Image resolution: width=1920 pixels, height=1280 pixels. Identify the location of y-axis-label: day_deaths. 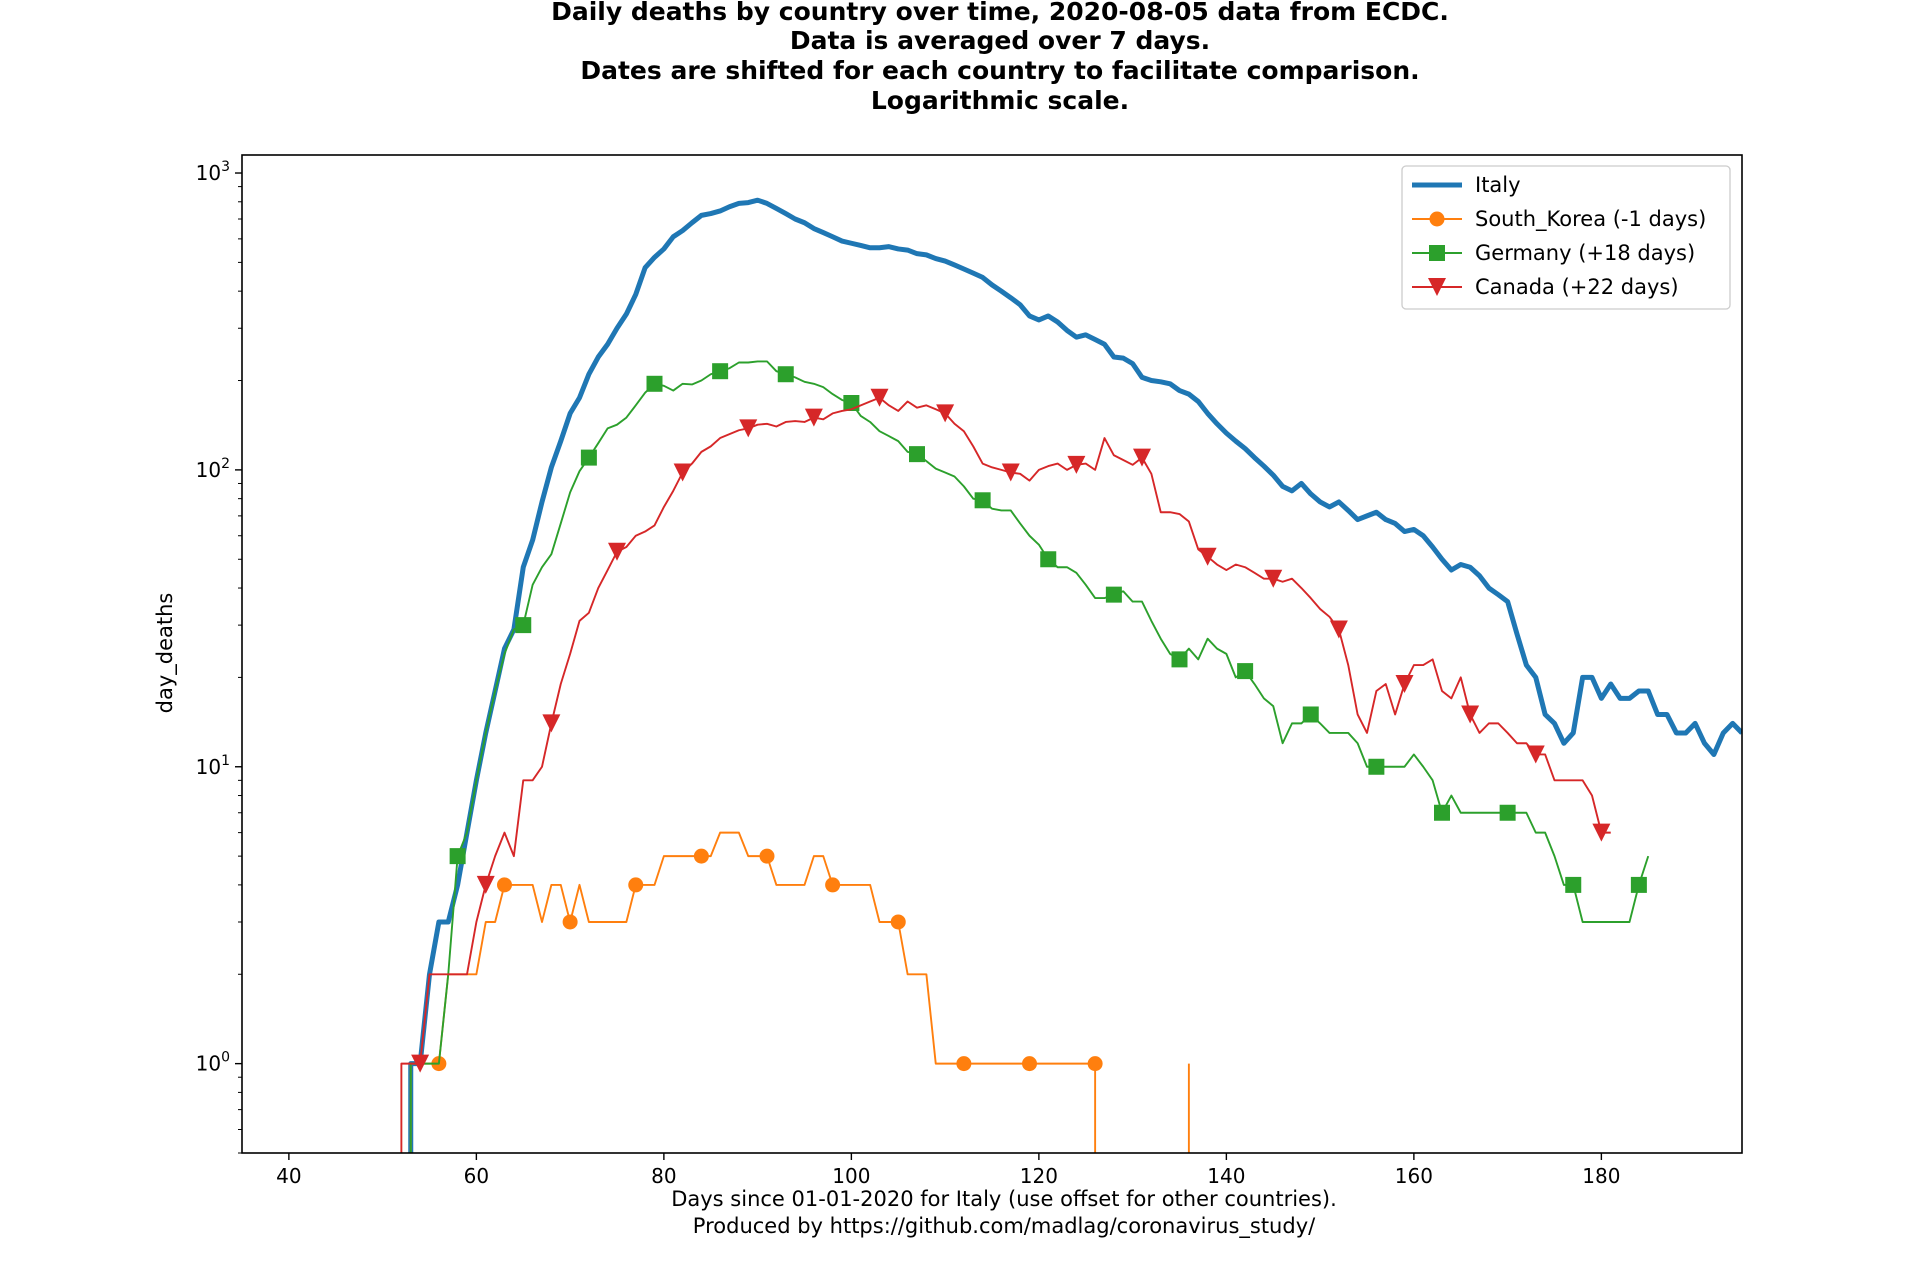
(165, 653).